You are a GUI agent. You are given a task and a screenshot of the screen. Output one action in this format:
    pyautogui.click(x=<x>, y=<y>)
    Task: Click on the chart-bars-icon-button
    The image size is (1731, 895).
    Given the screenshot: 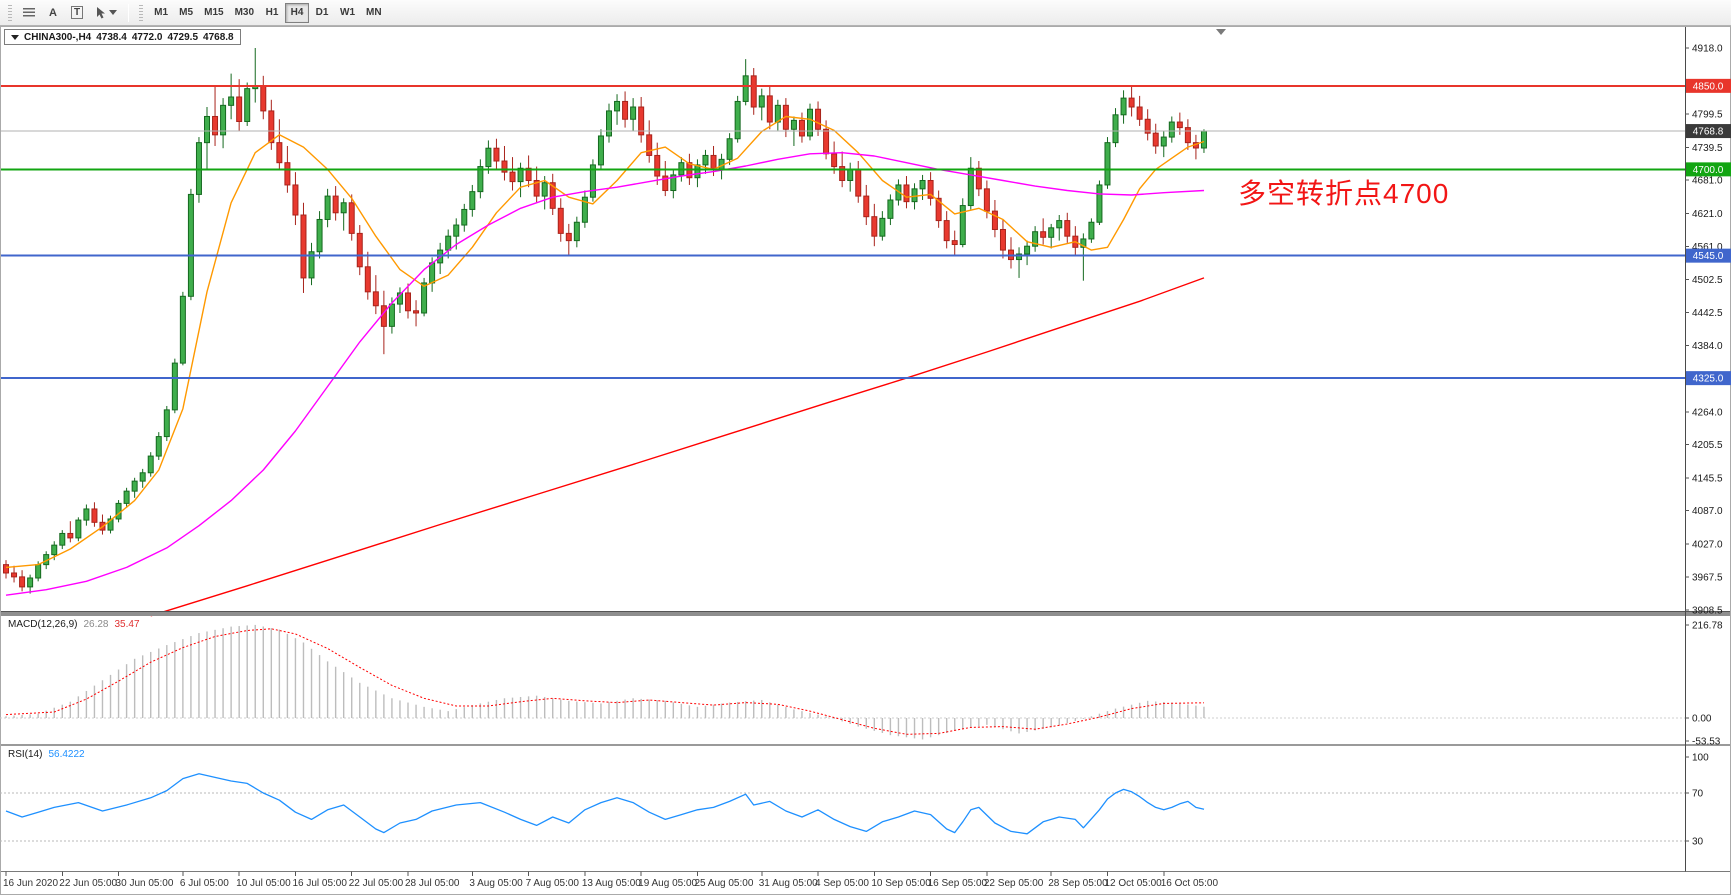 What is the action you would take?
    pyautogui.click(x=29, y=13)
    